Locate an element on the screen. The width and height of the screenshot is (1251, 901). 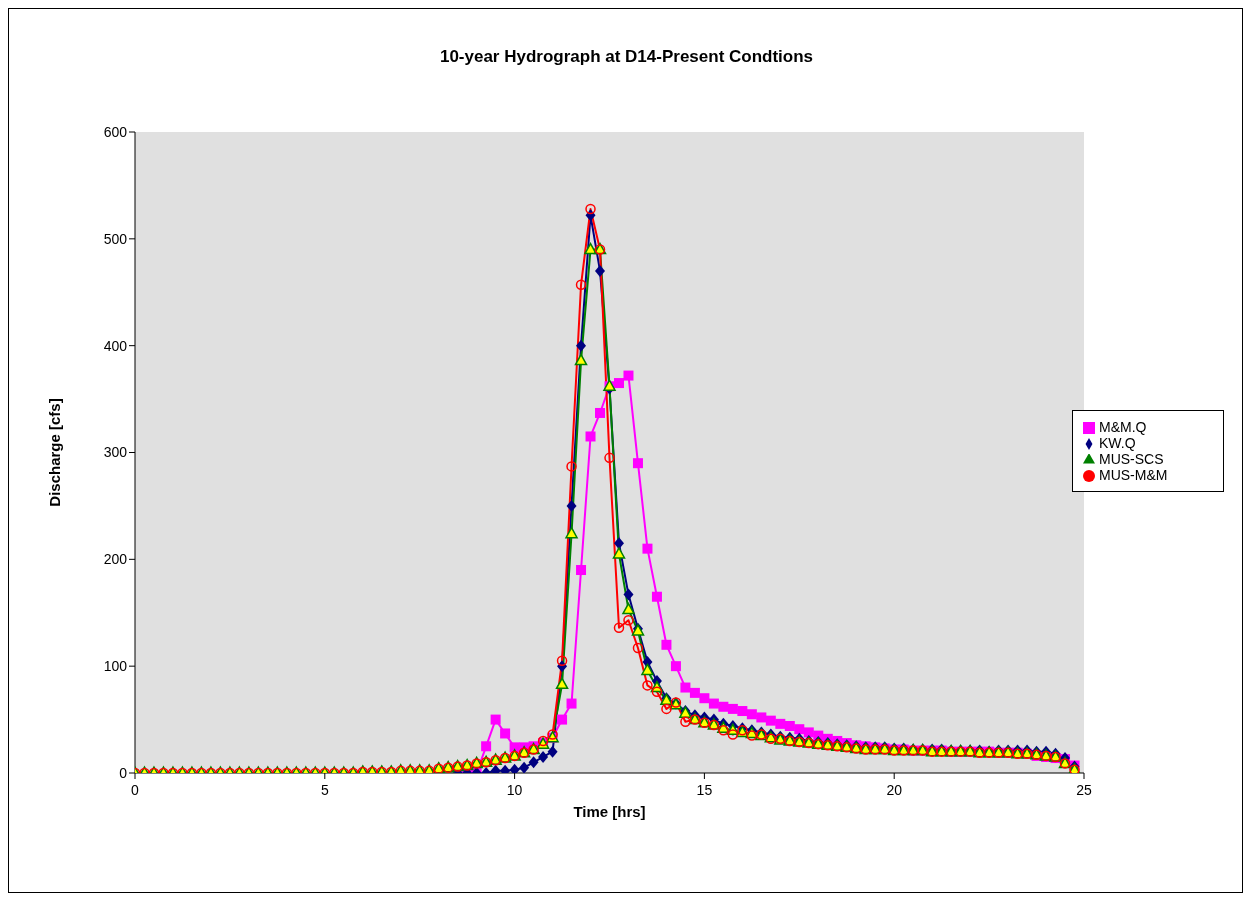
y-tick-label: 500 is located at coordinates (115, 238).